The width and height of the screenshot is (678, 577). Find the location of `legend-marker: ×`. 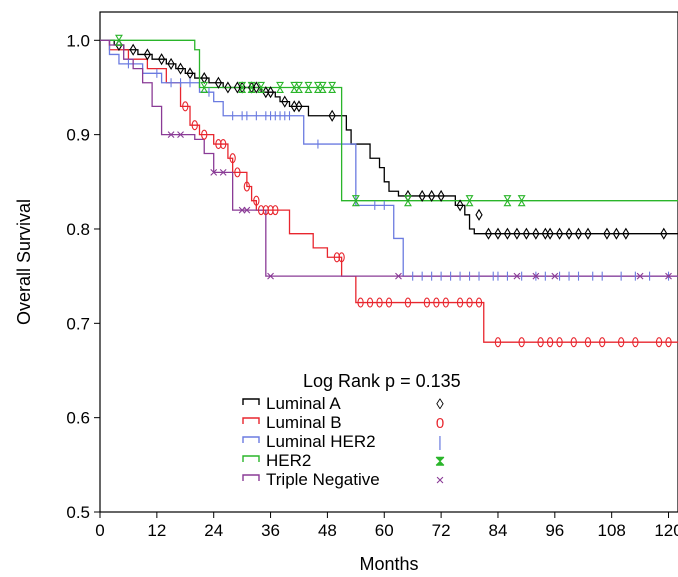

legend-marker: × is located at coordinates (440, 480).